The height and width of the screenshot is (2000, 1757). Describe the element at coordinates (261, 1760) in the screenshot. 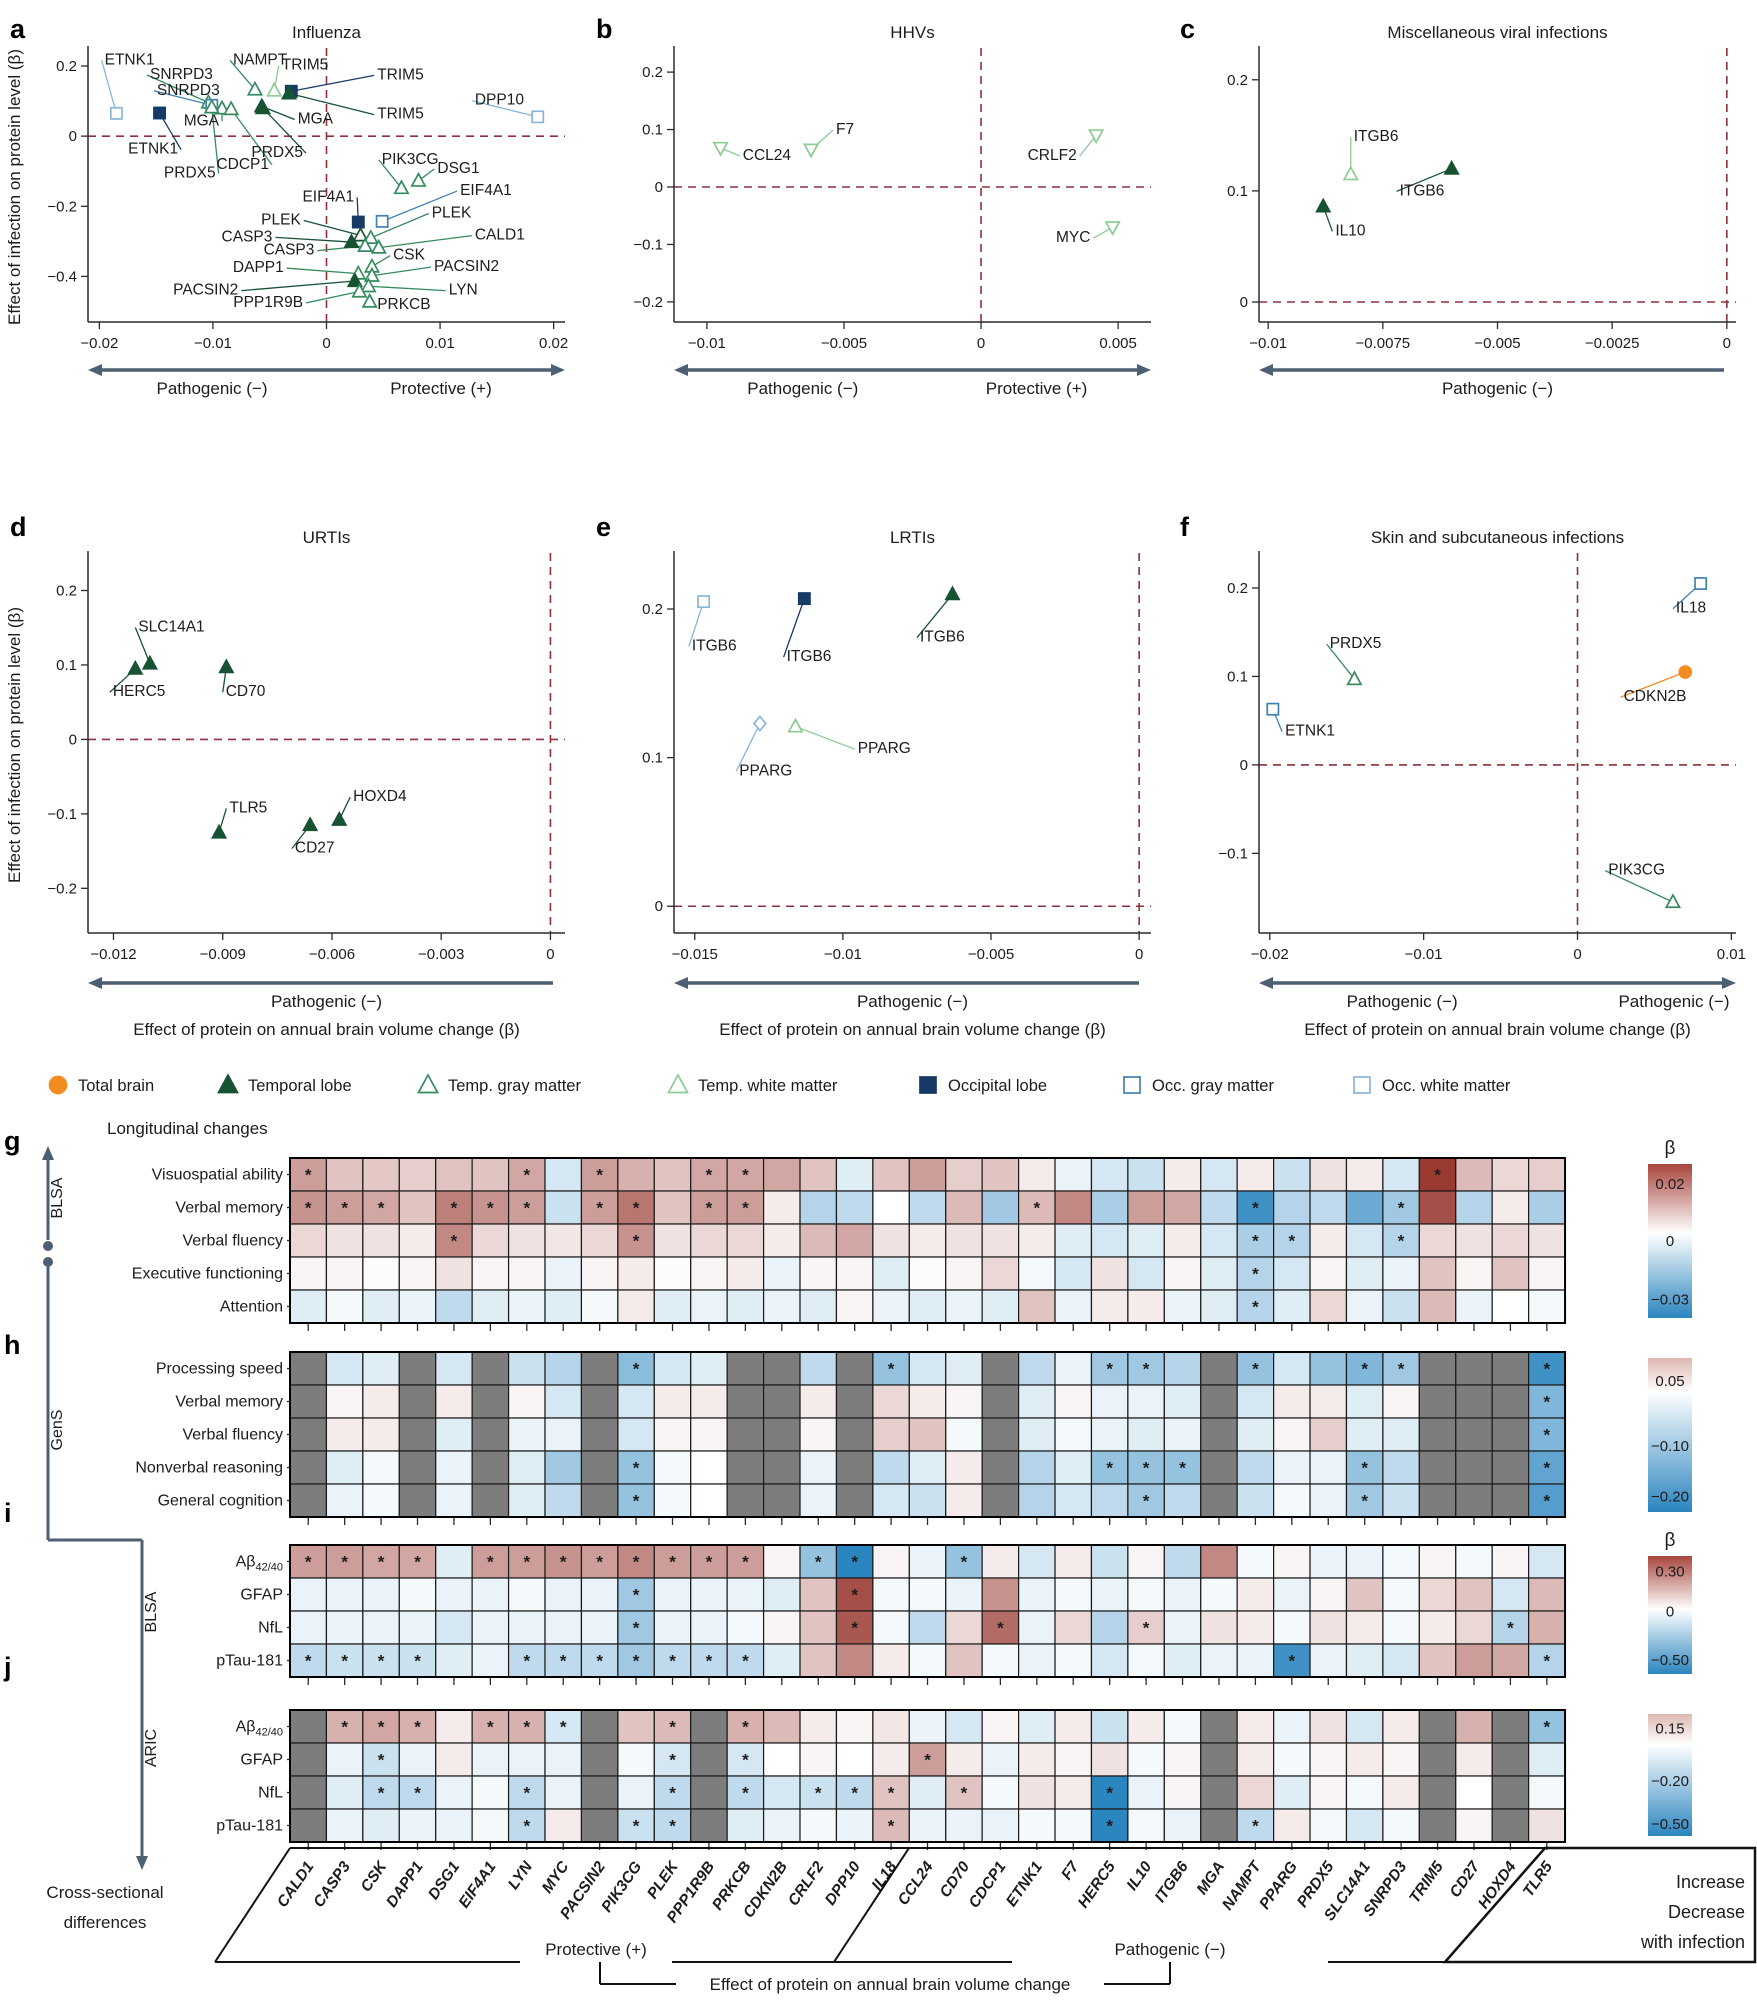

I see `heatmap-j-row-label: GFAP` at that location.